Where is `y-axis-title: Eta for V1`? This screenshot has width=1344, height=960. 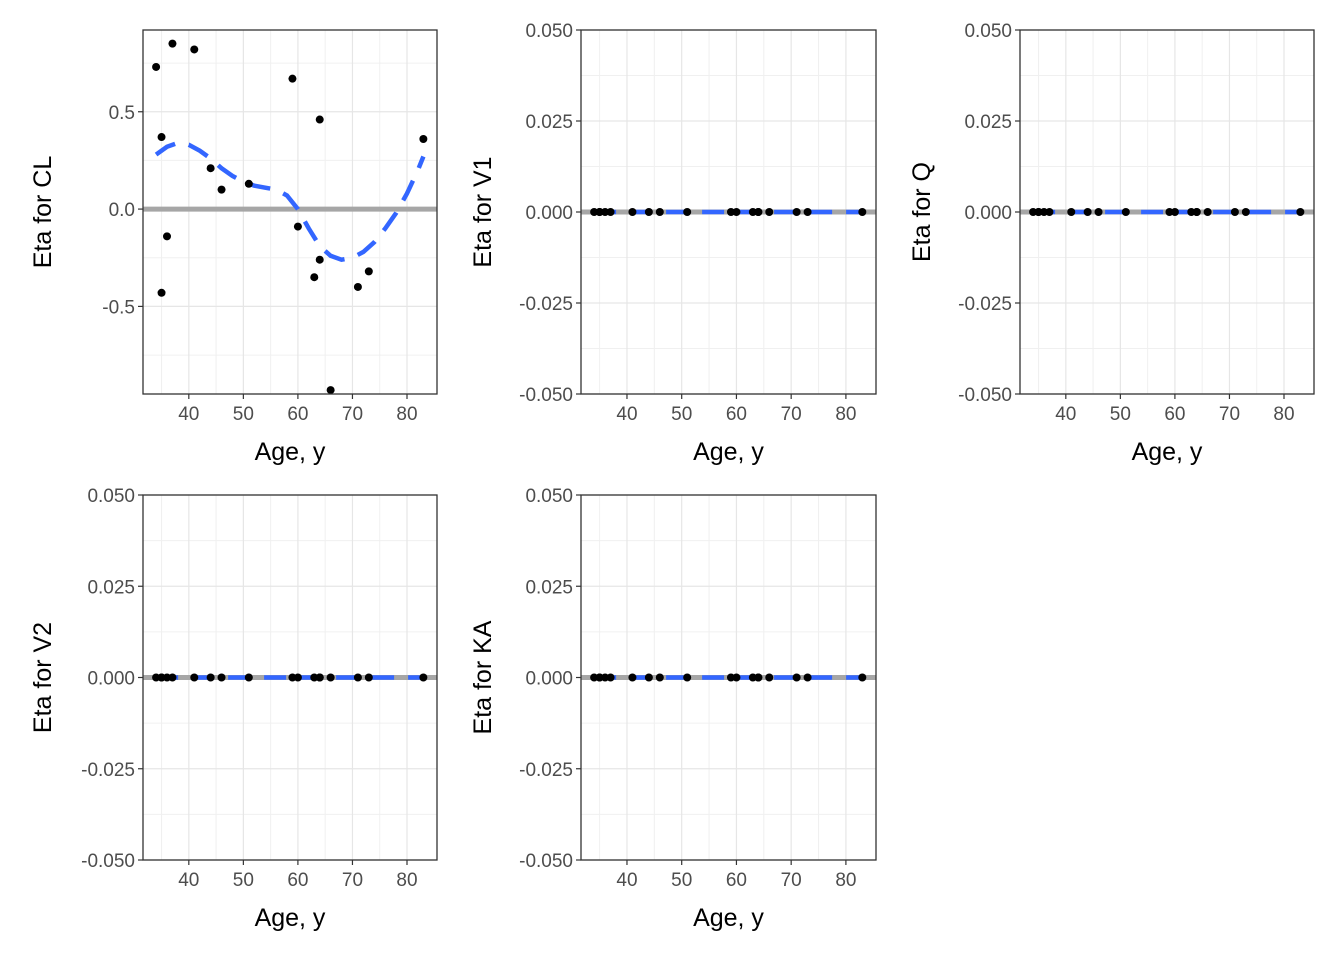 y-axis-title: Eta for V1 is located at coordinates (483, 211).